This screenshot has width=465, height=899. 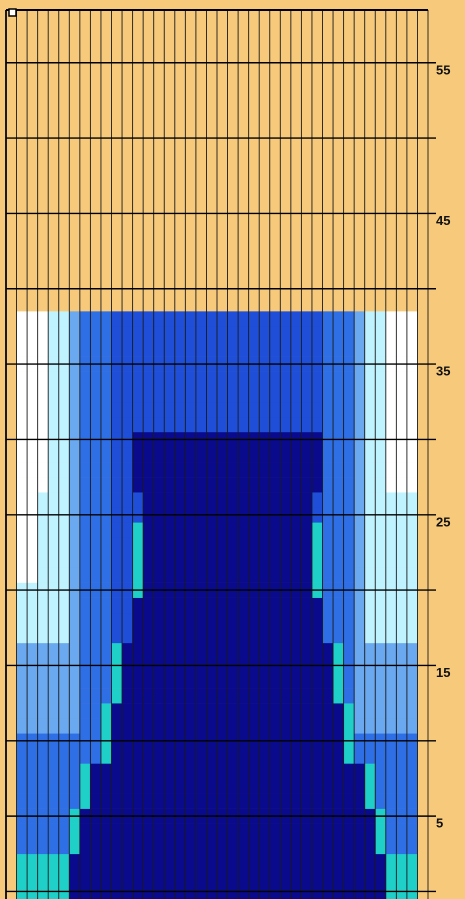 I want to click on corner-marker, so click(x=12, y=12).